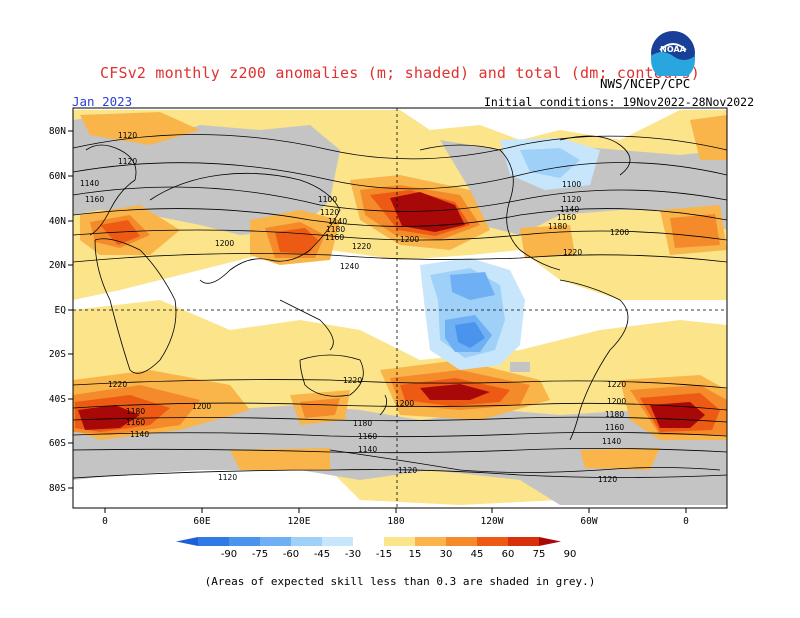 The image size is (800, 618). I want to click on colorbar-label: 60, so click(508, 554).